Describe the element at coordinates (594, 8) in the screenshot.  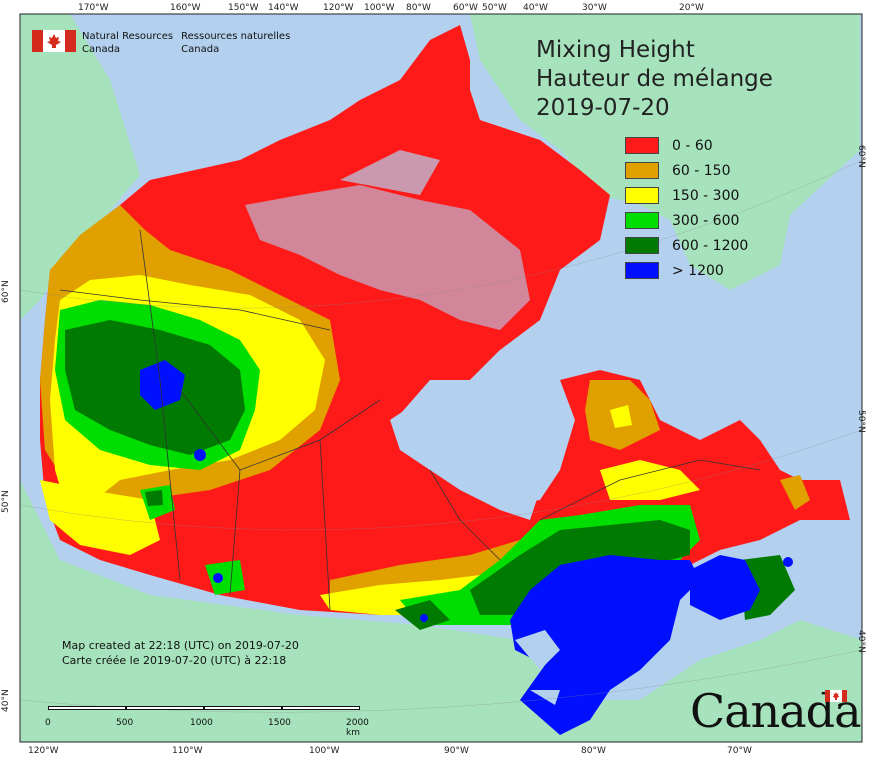
I see `tick-top: 30°W` at that location.